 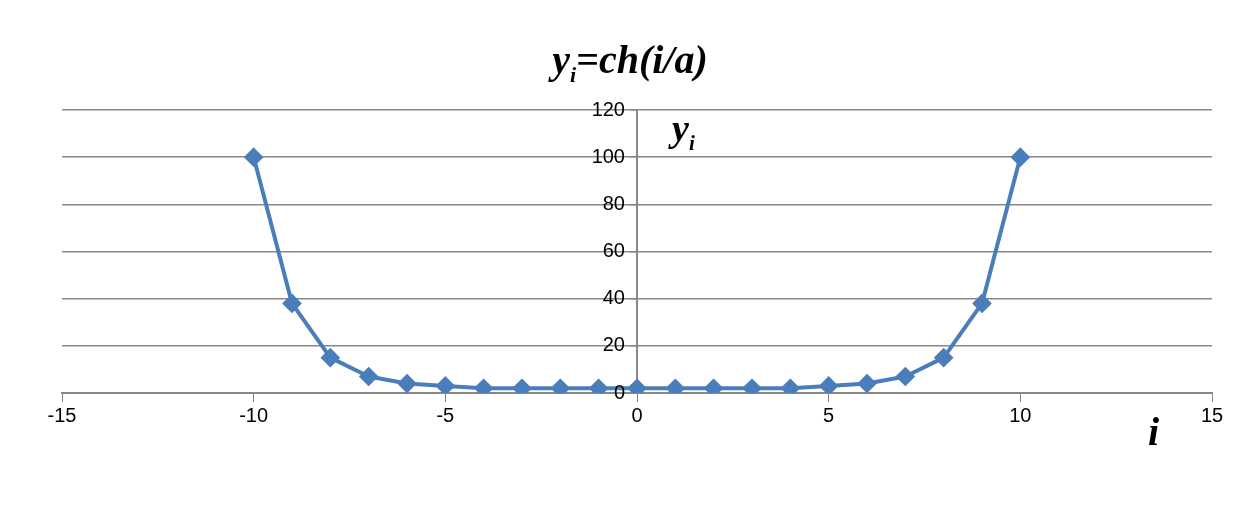 What do you see at coordinates (1020, 414) in the screenshot?
I see `x-tick-label: 10` at bounding box center [1020, 414].